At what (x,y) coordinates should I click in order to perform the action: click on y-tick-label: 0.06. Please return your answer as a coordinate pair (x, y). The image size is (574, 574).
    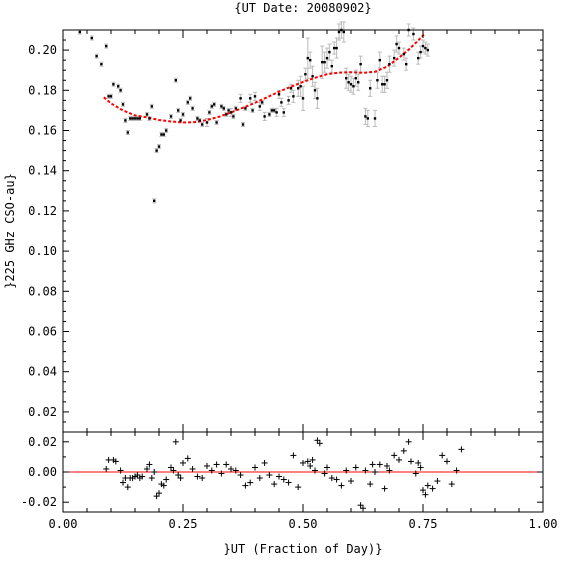
    Looking at the image, I should click on (42, 332).